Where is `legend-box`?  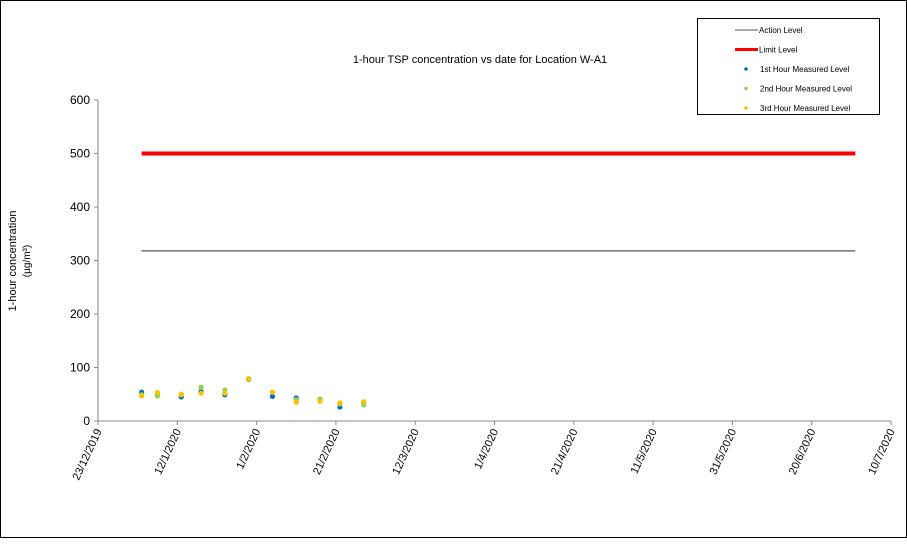
legend-box is located at coordinates (788, 66).